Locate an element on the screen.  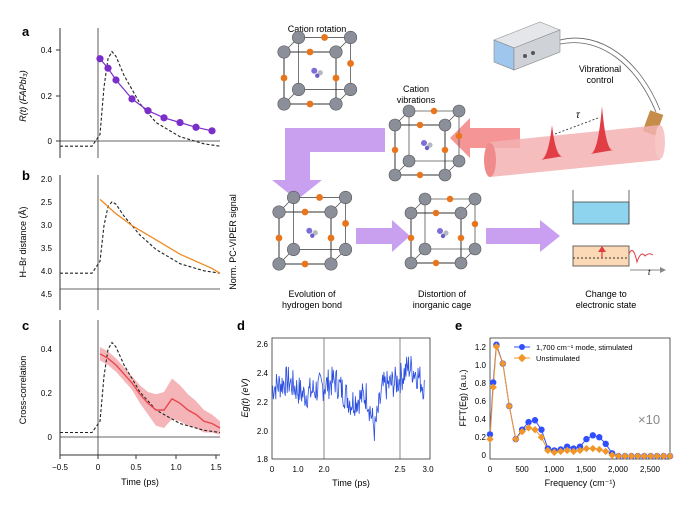
panel-c-xtick-3: 1.0 is located at coordinates (176, 467).